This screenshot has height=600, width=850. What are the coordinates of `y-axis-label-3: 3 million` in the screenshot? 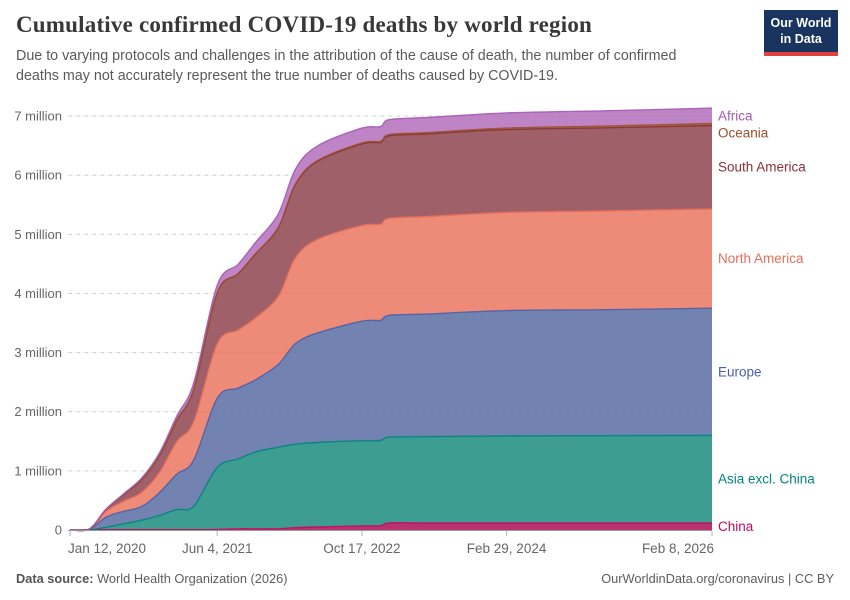 It's located at (38, 352).